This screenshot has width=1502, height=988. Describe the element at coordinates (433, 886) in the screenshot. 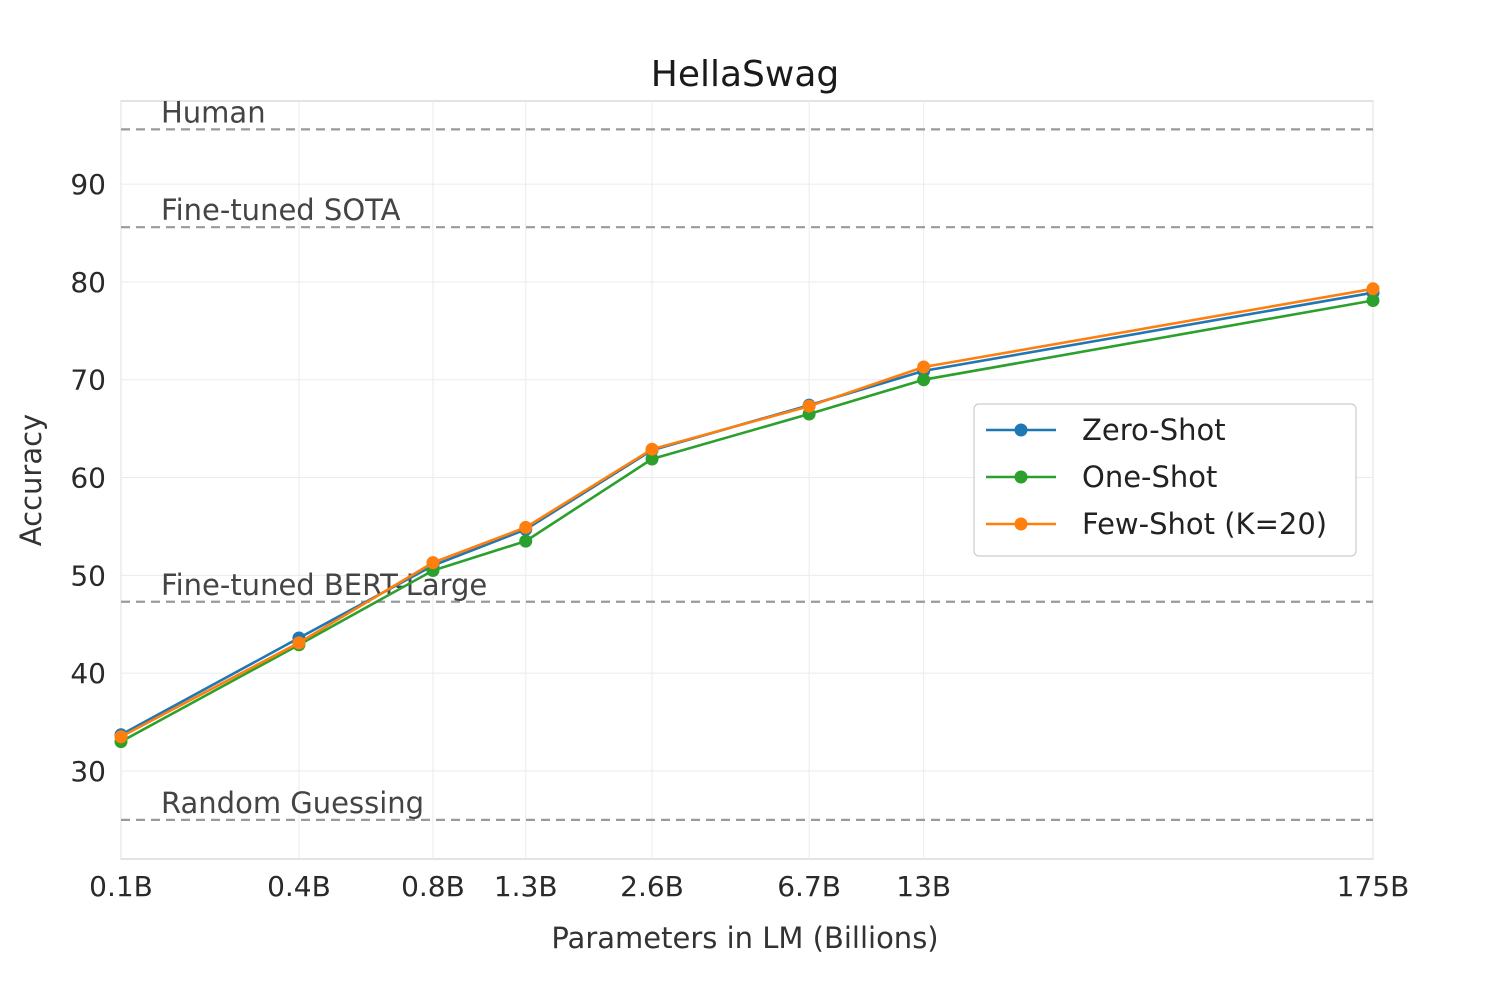

I see `x-tick-label: 0.8B` at that location.